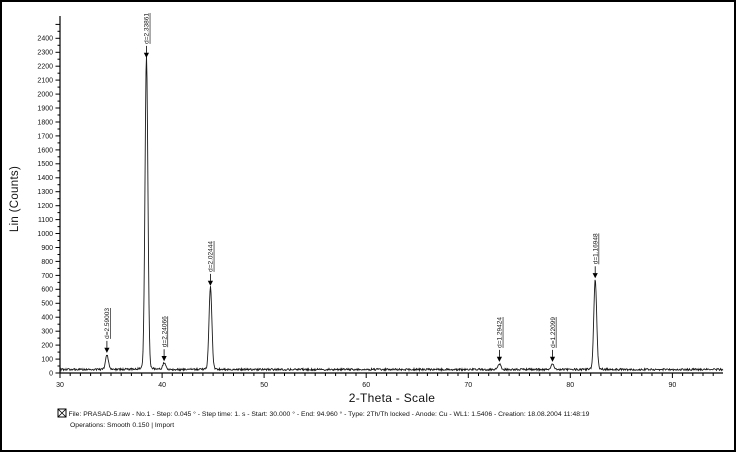 The height and width of the screenshot is (452, 736). Describe the element at coordinates (45, 67) in the screenshot. I see `y-tick-label: 2200` at that location.